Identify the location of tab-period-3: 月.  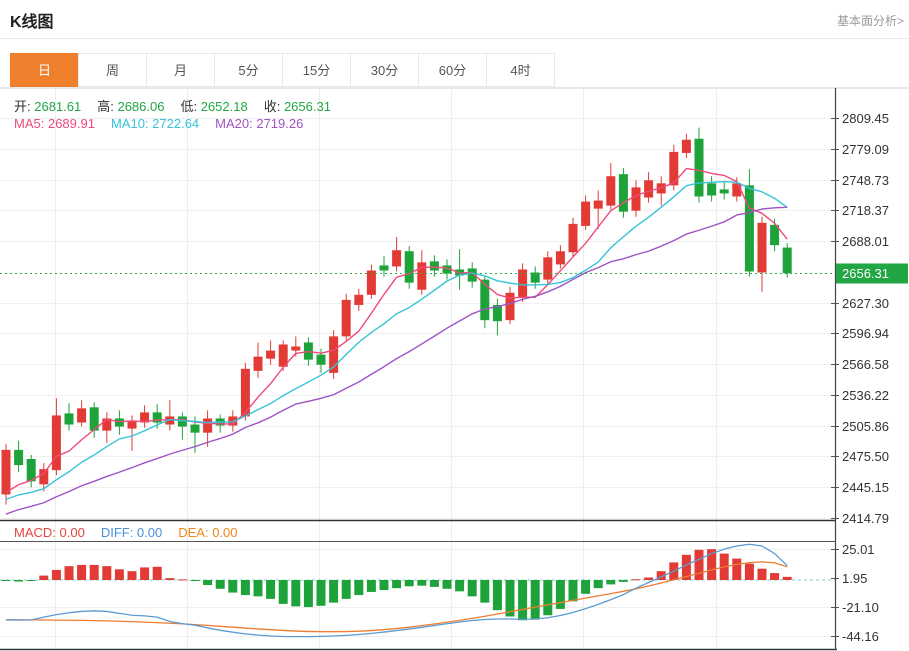
(180, 70).